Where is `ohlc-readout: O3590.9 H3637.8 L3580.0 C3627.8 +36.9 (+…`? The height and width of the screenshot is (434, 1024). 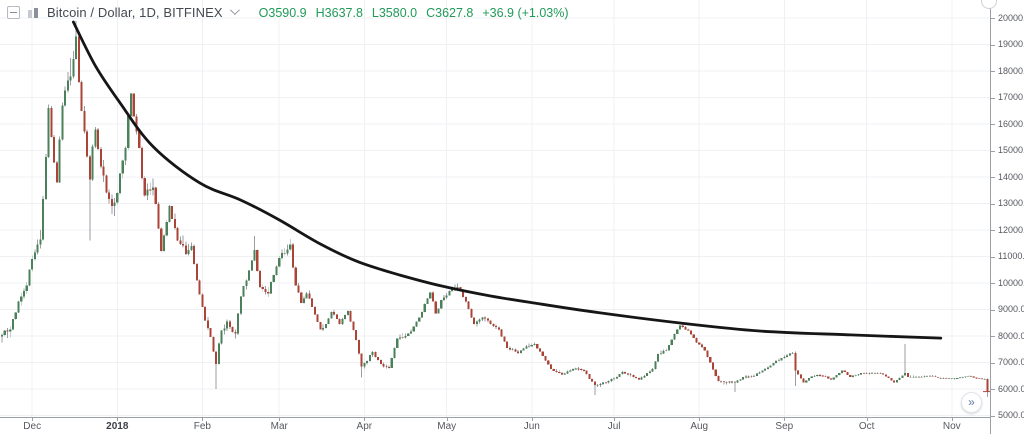
ohlc-readout: O3590.9 H3637.8 L3580.0 C3627.8 +36.9 (+… is located at coordinates (414, 13).